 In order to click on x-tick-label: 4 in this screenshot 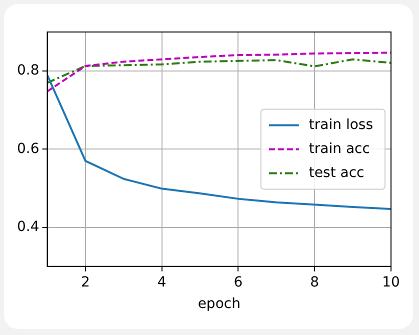, I will do `click(161, 282)`.